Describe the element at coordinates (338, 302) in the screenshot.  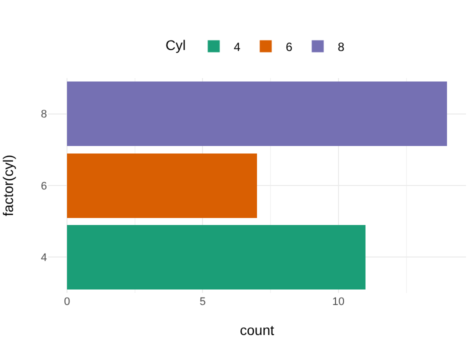
I see `x-tick-label: 10` at that location.